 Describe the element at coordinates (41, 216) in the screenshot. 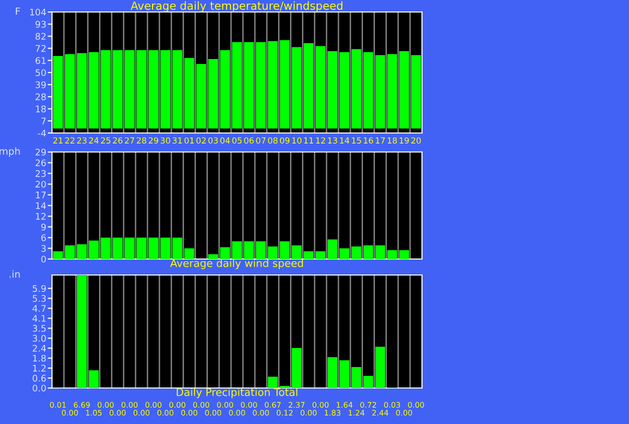

I see `y-tick-label: 12` at that location.